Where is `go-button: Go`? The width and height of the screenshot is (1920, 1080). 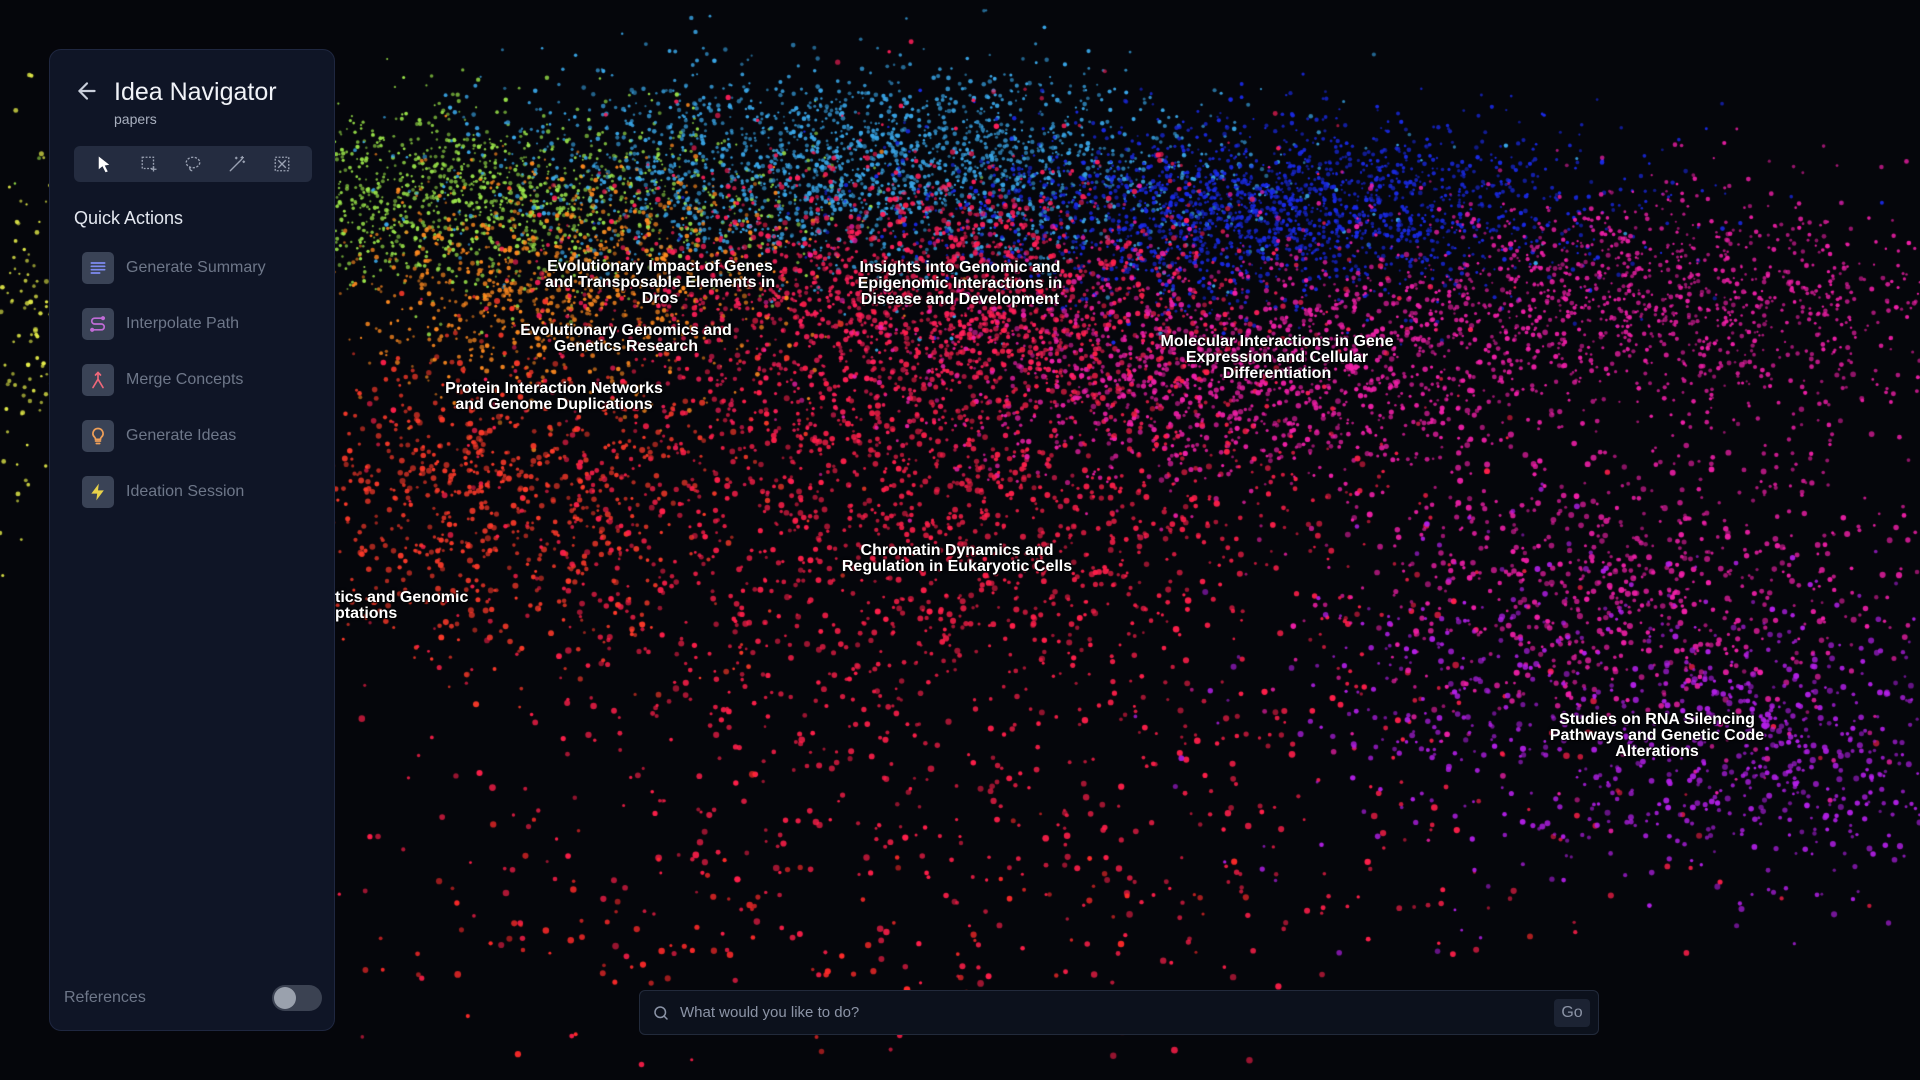 go-button: Go is located at coordinates (1572, 1012).